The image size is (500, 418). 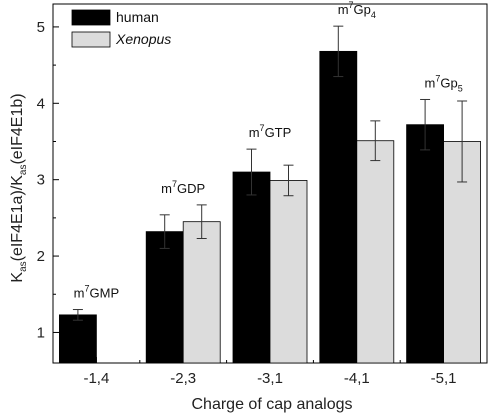 What do you see at coordinates (19, 187) in the screenshot?
I see `y-axis-title: Kas(eIF4E1a)/Kas(eIF4E1b)` at bounding box center [19, 187].